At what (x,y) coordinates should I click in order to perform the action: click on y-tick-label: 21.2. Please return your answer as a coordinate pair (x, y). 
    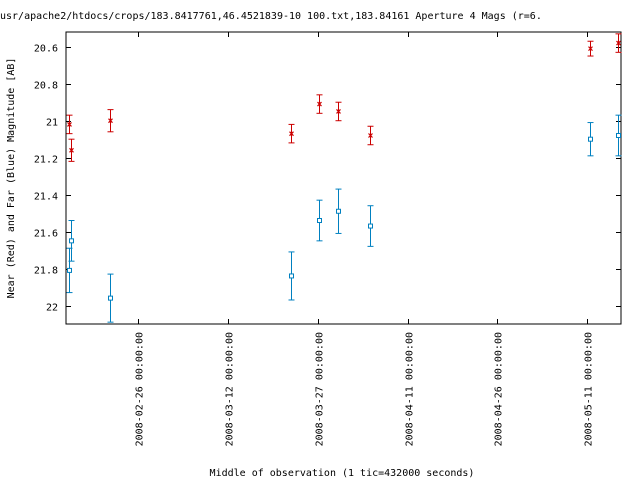
    Looking at the image, I should click on (46, 160).